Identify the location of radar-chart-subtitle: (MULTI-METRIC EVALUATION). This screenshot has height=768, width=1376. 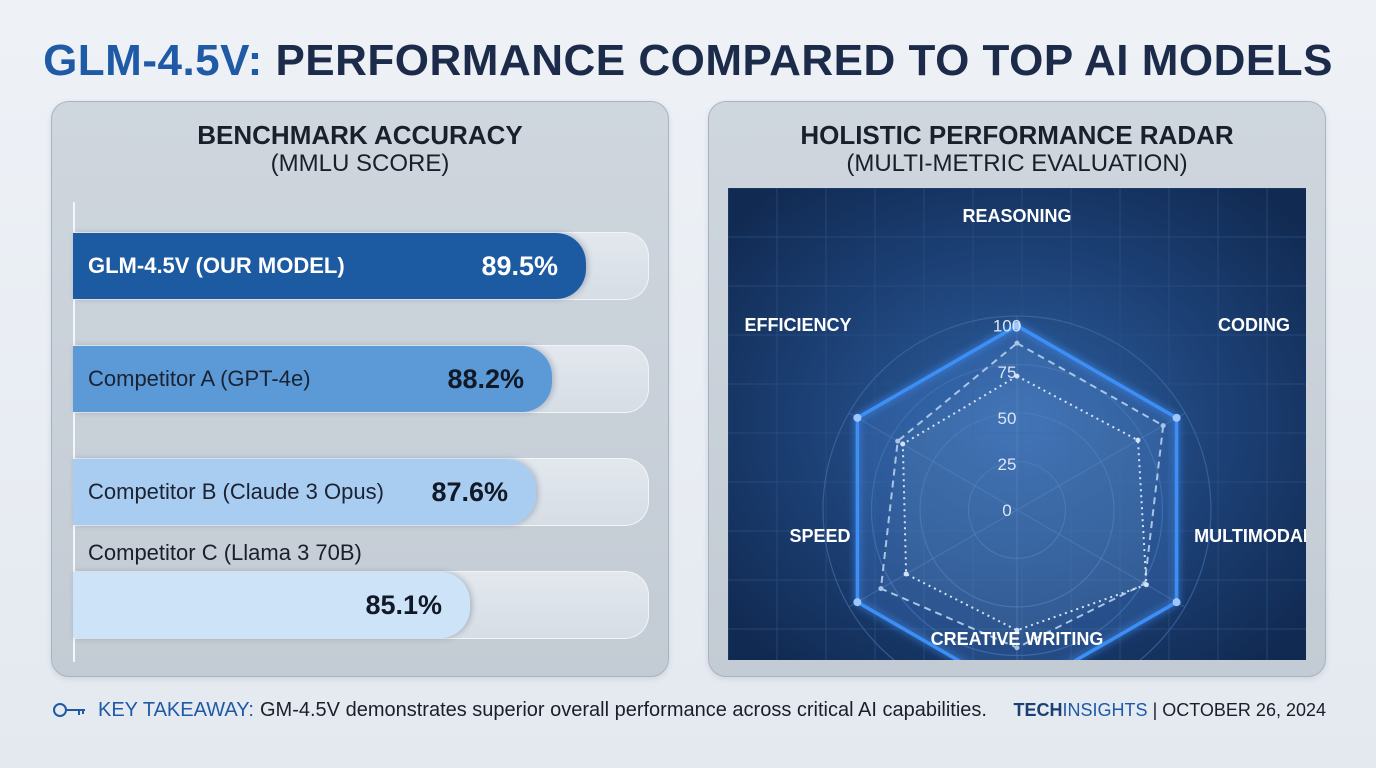
(1017, 163).